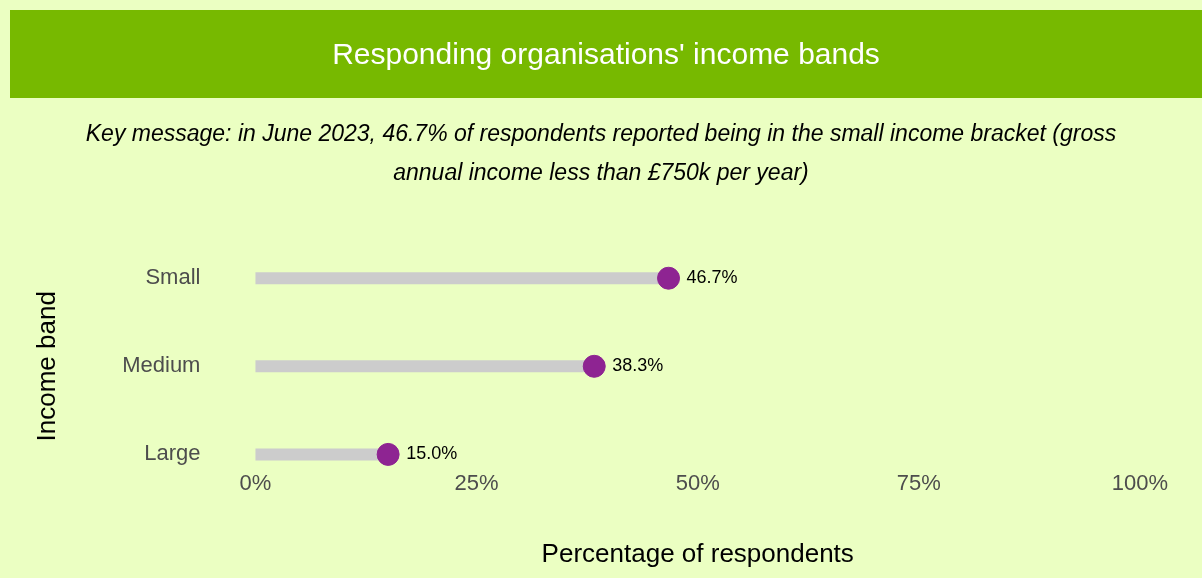  What do you see at coordinates (712, 277) in the screenshot?
I see `data-label: 46.7%` at bounding box center [712, 277].